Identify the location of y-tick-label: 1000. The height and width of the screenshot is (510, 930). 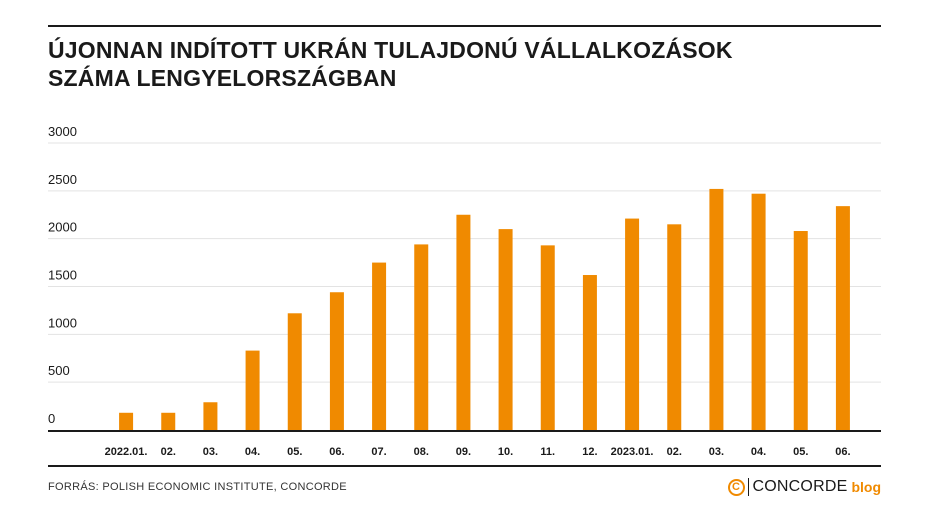
(62, 322).